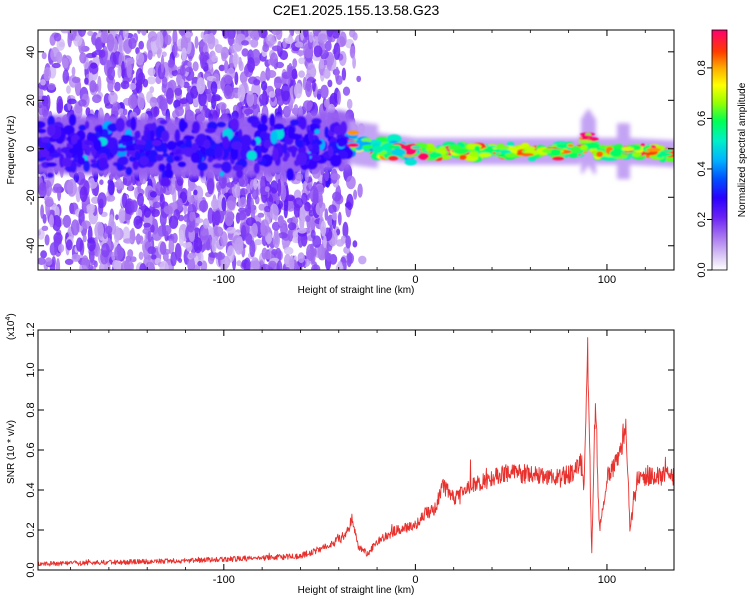 The width and height of the screenshot is (750, 600). What do you see at coordinates (607, 580) in the screenshot?
I see `x-tick-label: 100` at bounding box center [607, 580].